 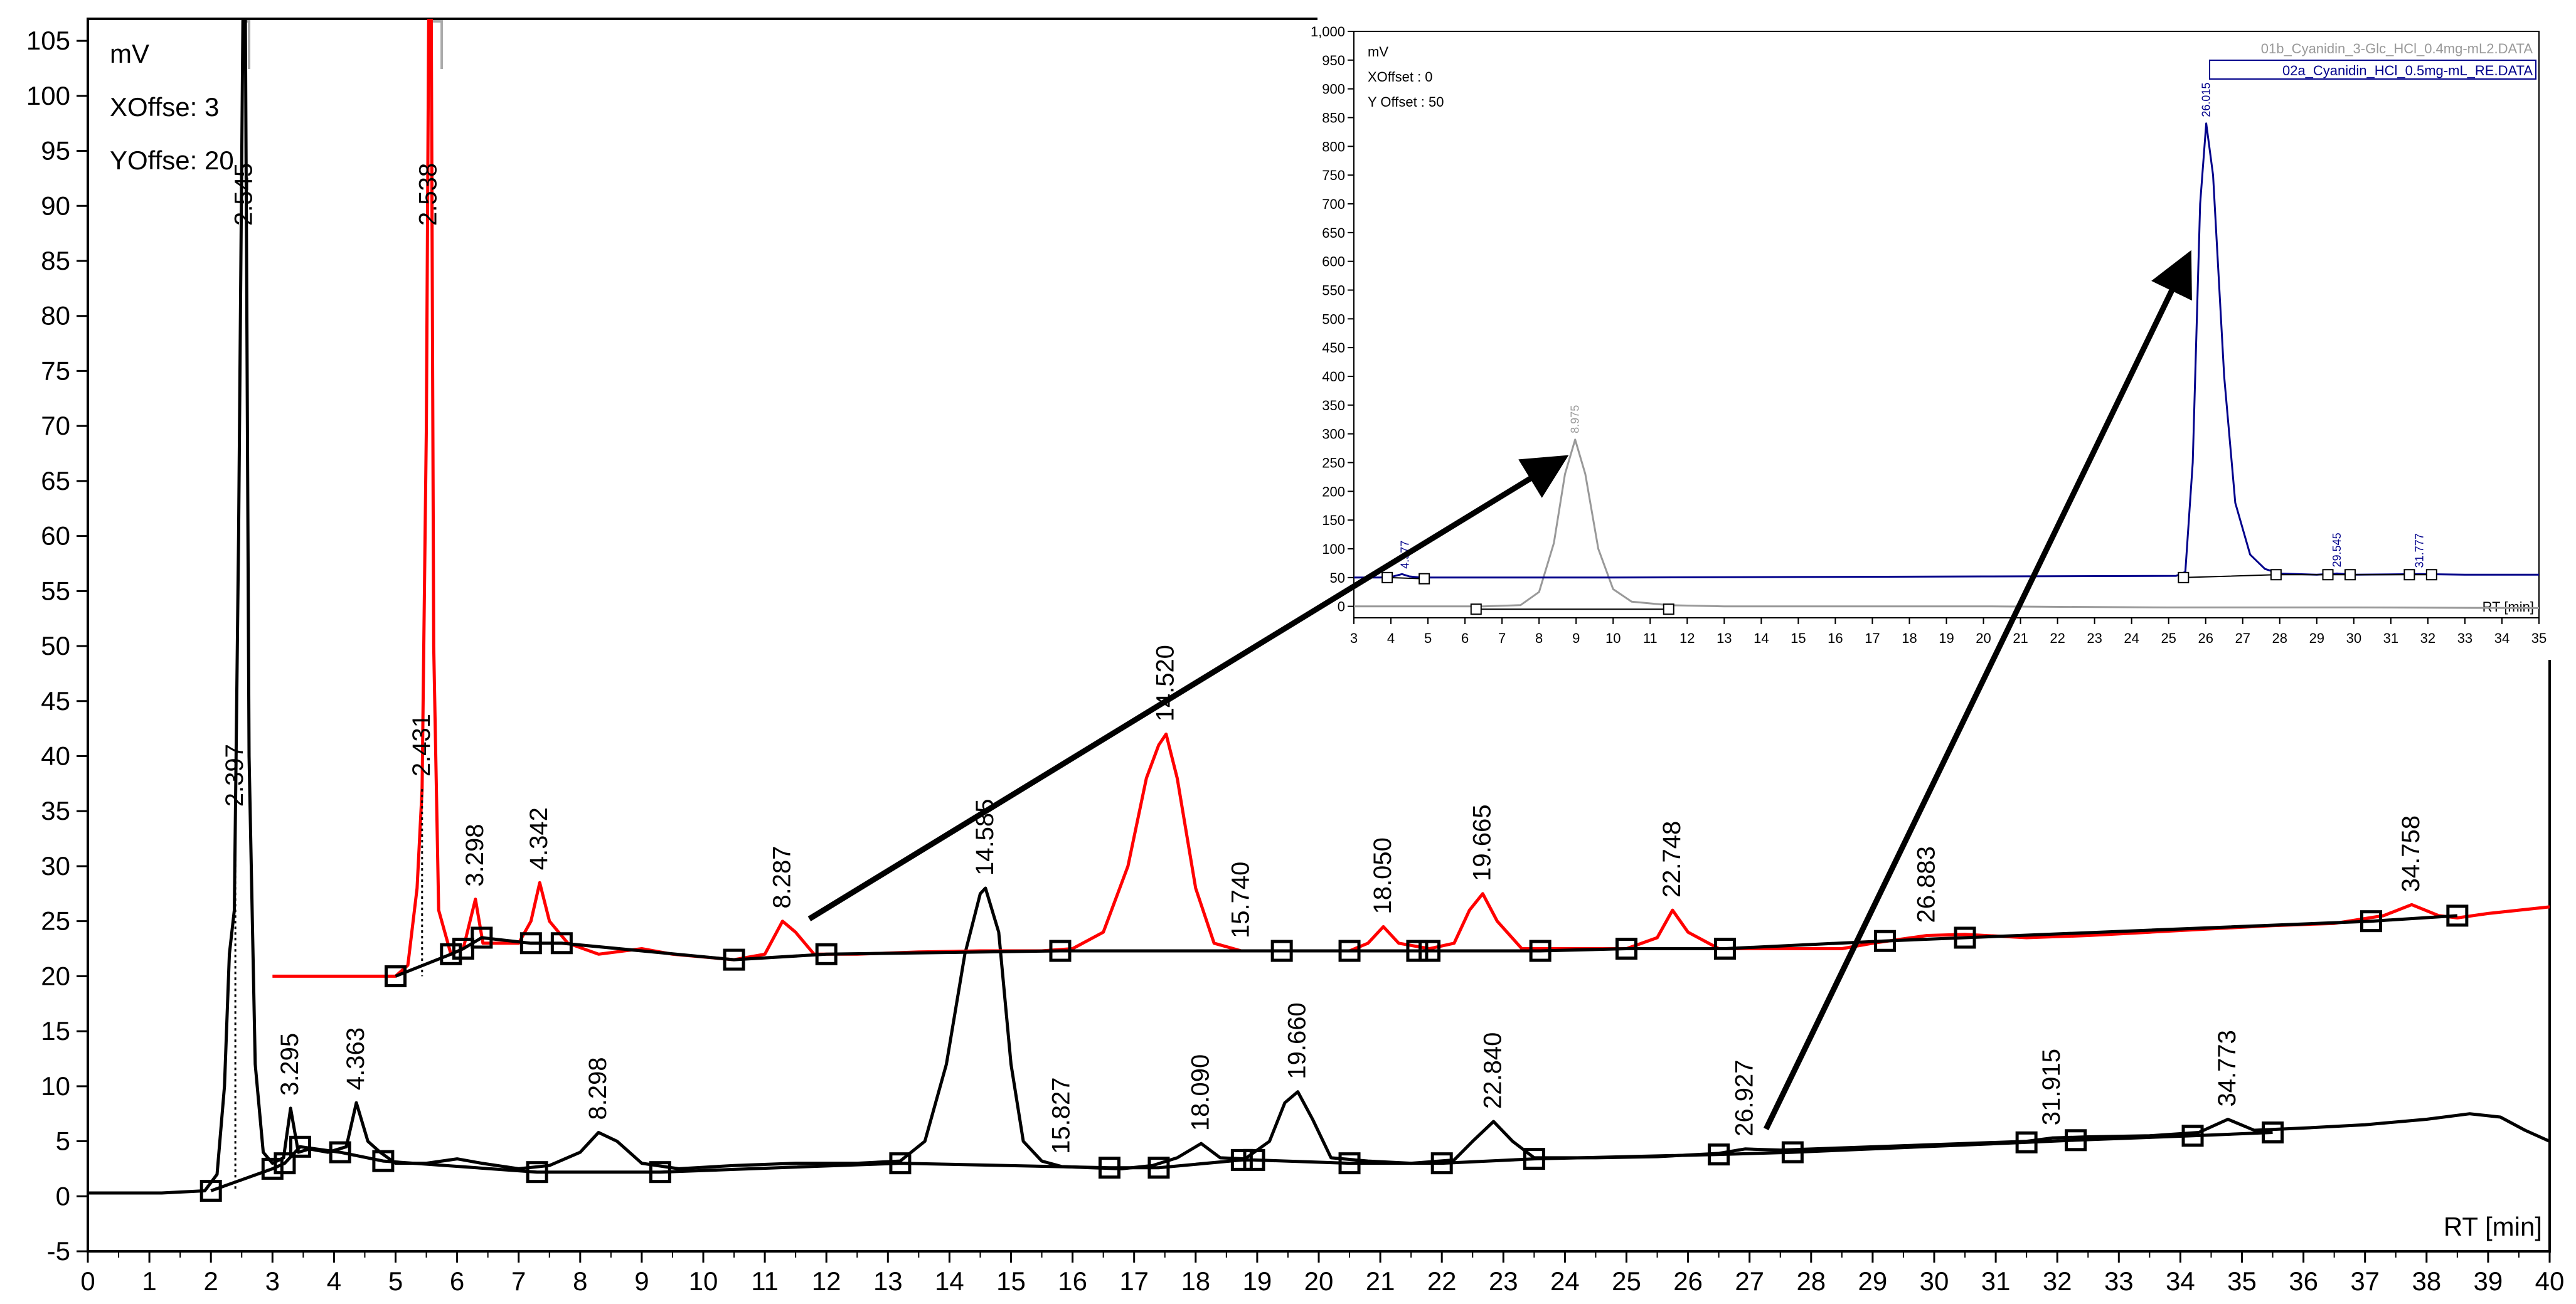 I want to click on peak-label: 2.431, so click(x=421, y=745).